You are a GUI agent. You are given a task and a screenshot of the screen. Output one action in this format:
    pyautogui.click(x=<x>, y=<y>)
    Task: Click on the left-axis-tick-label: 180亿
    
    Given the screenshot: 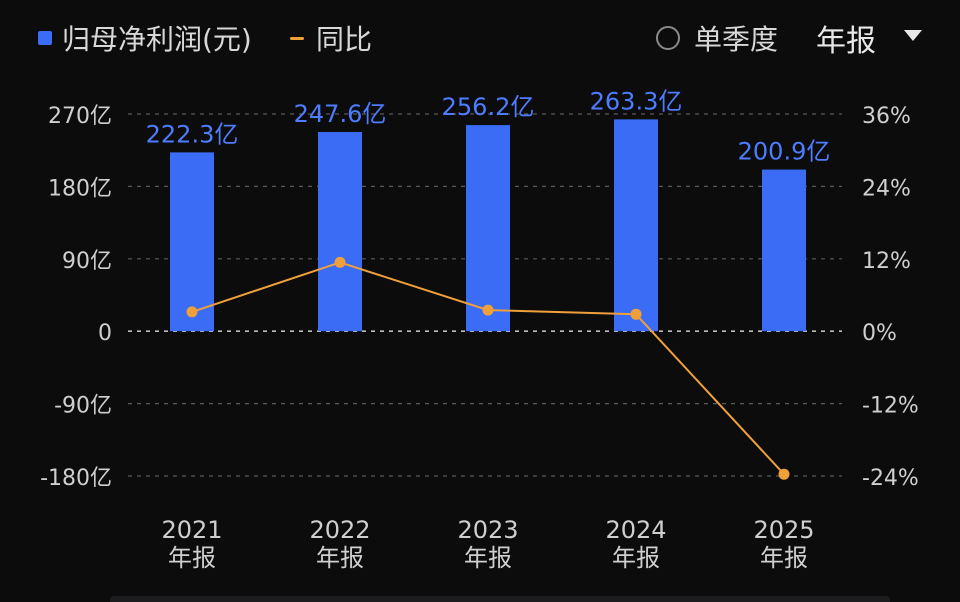 What is the action you would take?
    pyautogui.click(x=80, y=188)
    